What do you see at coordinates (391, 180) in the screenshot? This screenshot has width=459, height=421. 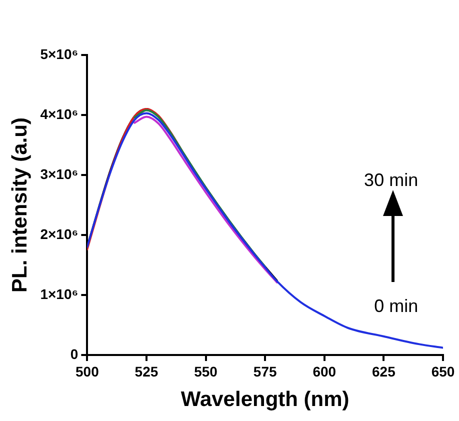 I see `annotation: 30 min` at bounding box center [391, 180].